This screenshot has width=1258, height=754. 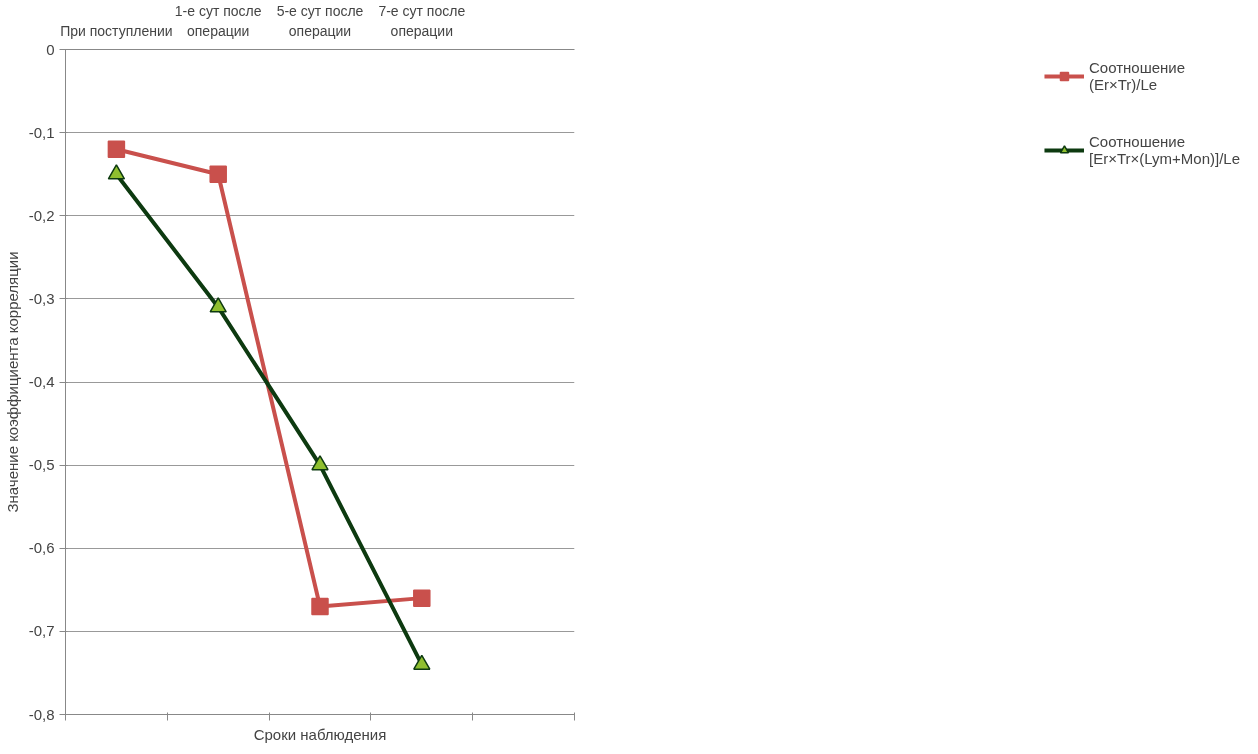 I want to click on y-tick-label: -0,8, so click(x=41, y=714).